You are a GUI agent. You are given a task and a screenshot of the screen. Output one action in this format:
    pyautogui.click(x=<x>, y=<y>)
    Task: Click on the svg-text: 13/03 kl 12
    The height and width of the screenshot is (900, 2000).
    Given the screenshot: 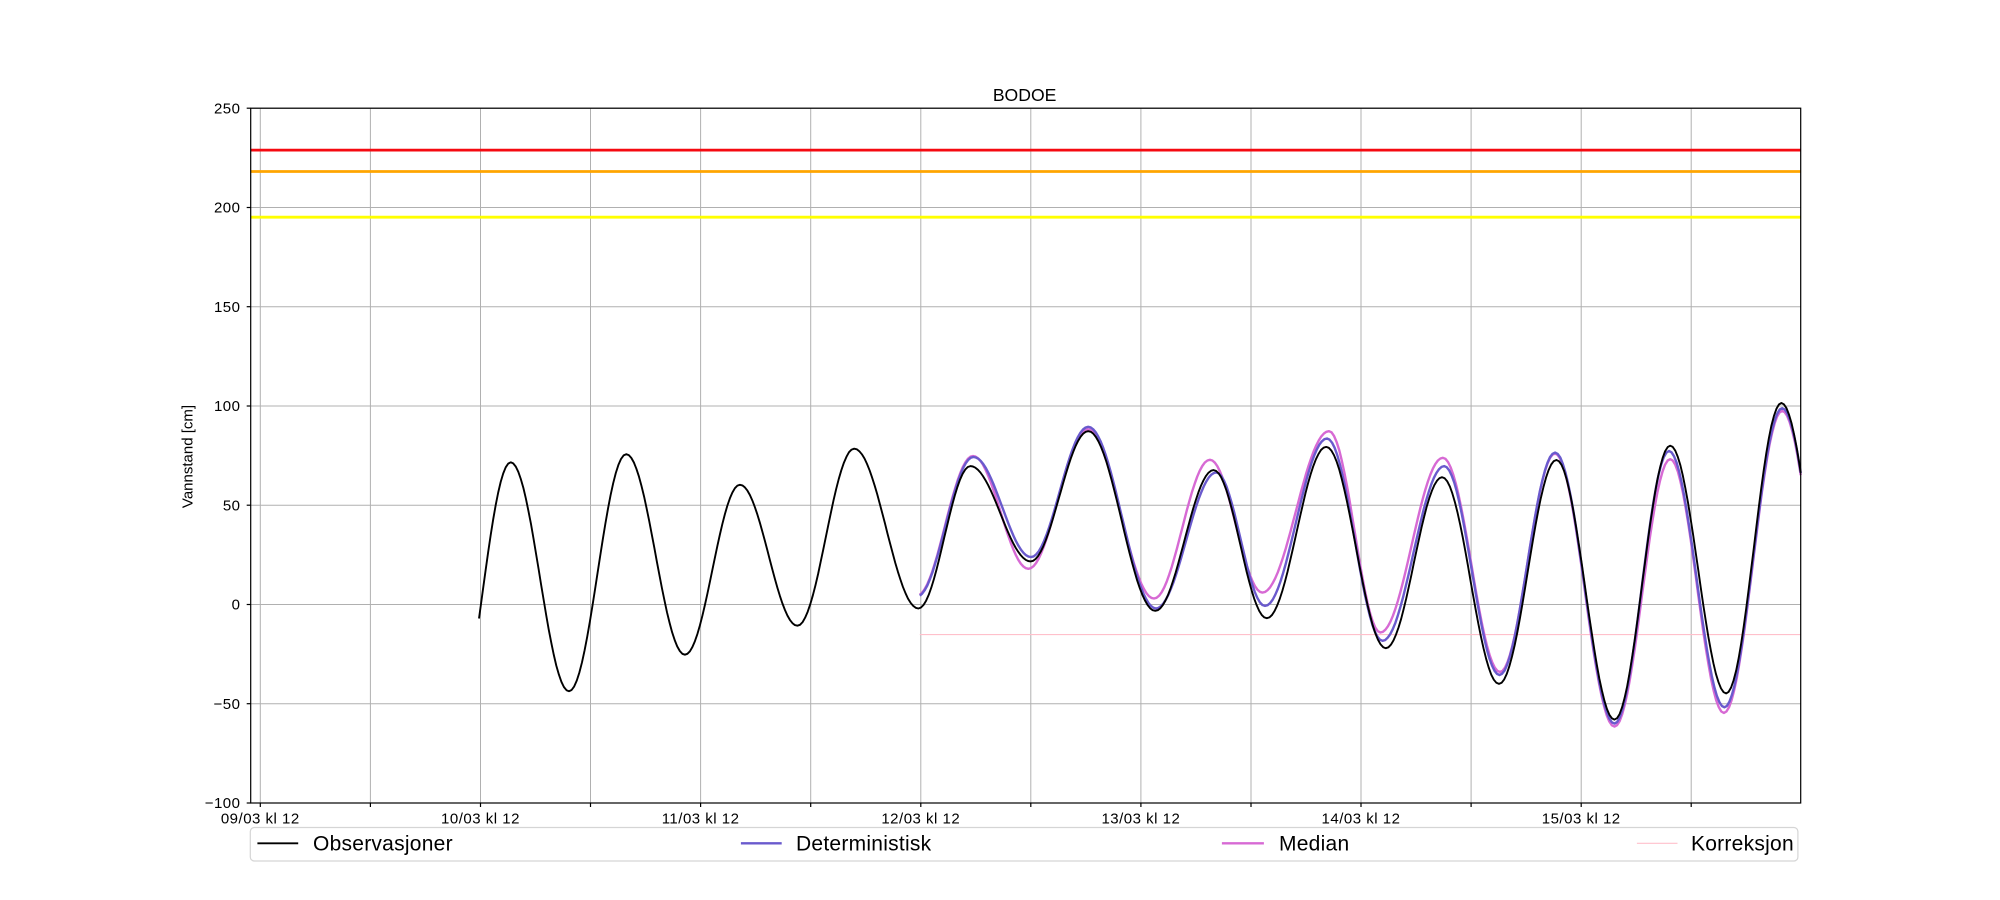 What is the action you would take?
    pyautogui.click(x=1140, y=818)
    